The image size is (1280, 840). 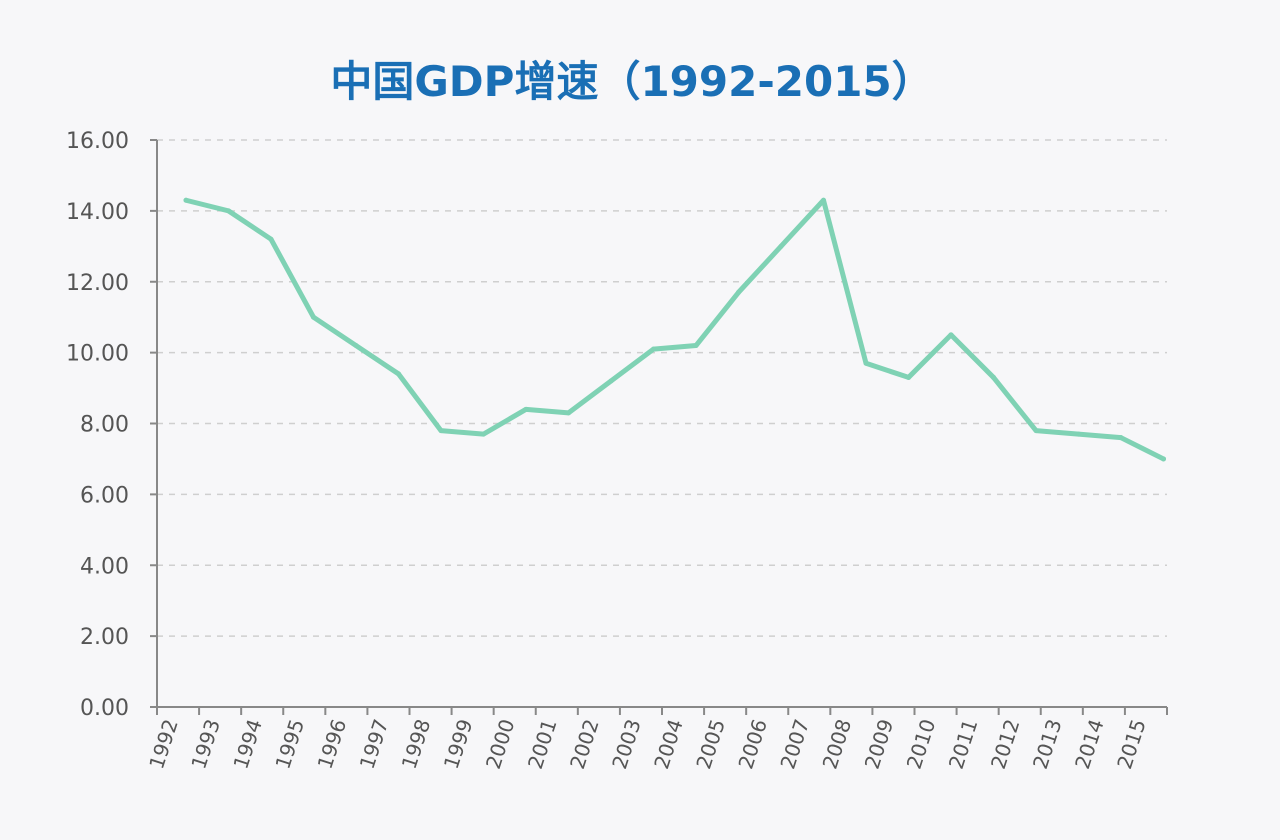 What do you see at coordinates (97, 212) in the screenshot?
I see `y-tick-label: 14.00` at bounding box center [97, 212].